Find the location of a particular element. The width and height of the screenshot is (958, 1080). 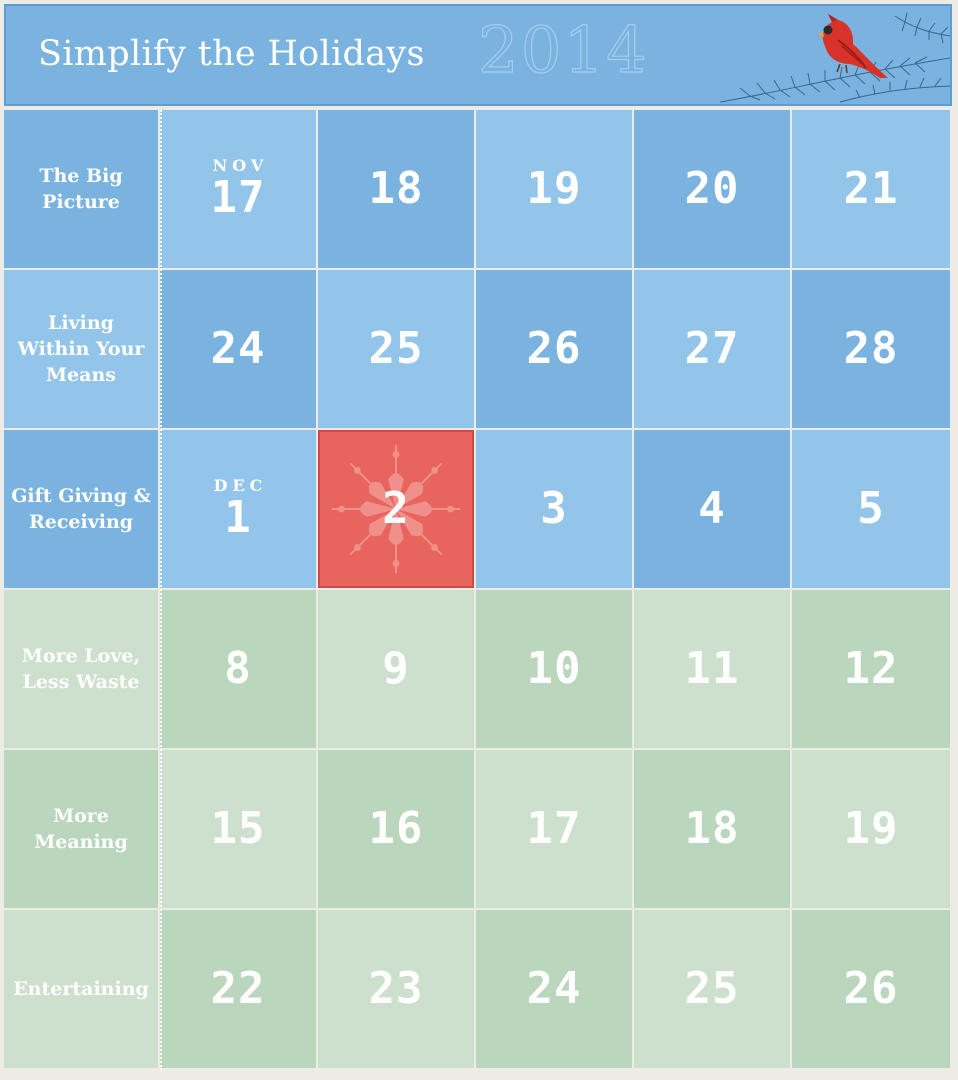

day-cell: 4 is located at coordinates (712, 509).